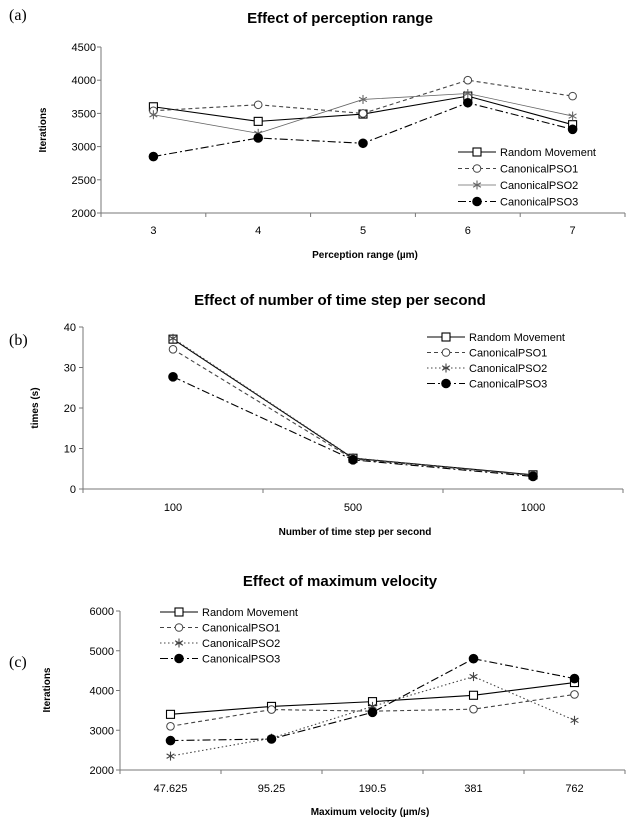 The image size is (633, 821). Describe the element at coordinates (84, 181) in the screenshot. I see `y-tick-label: 2500` at that location.